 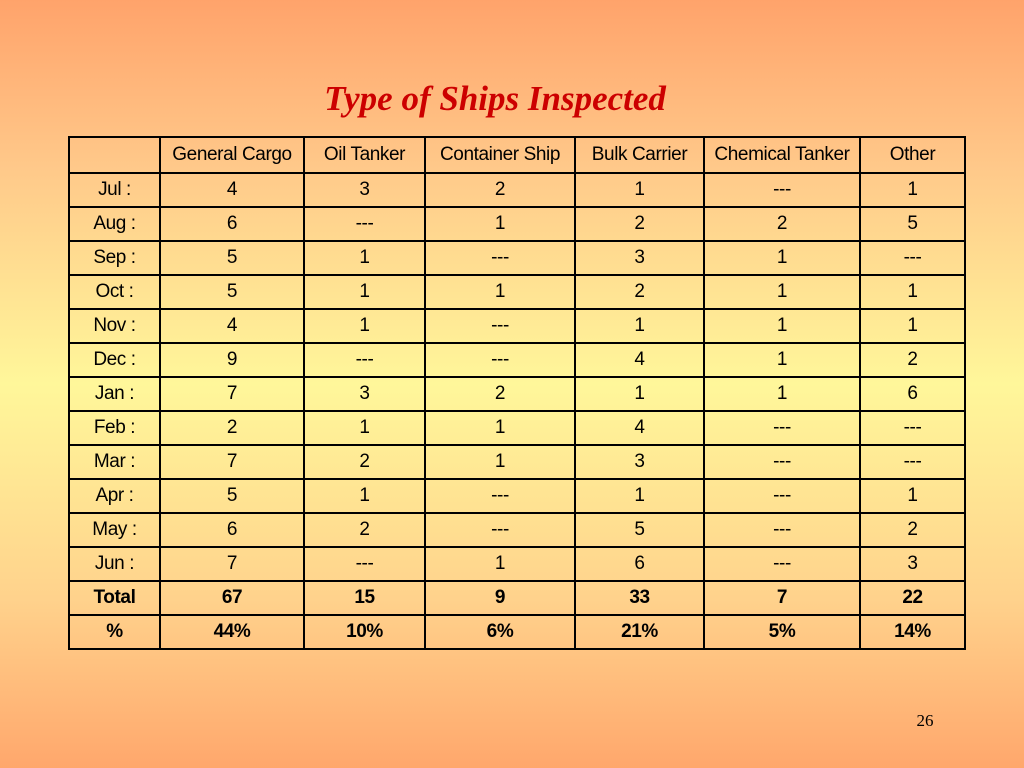 What do you see at coordinates (114, 394) in the screenshot?
I see `row-label: Jan :` at bounding box center [114, 394].